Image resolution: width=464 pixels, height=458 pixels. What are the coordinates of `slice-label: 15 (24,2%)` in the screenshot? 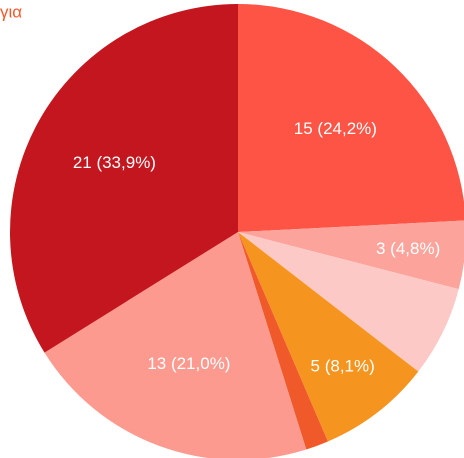 It's located at (335, 128).